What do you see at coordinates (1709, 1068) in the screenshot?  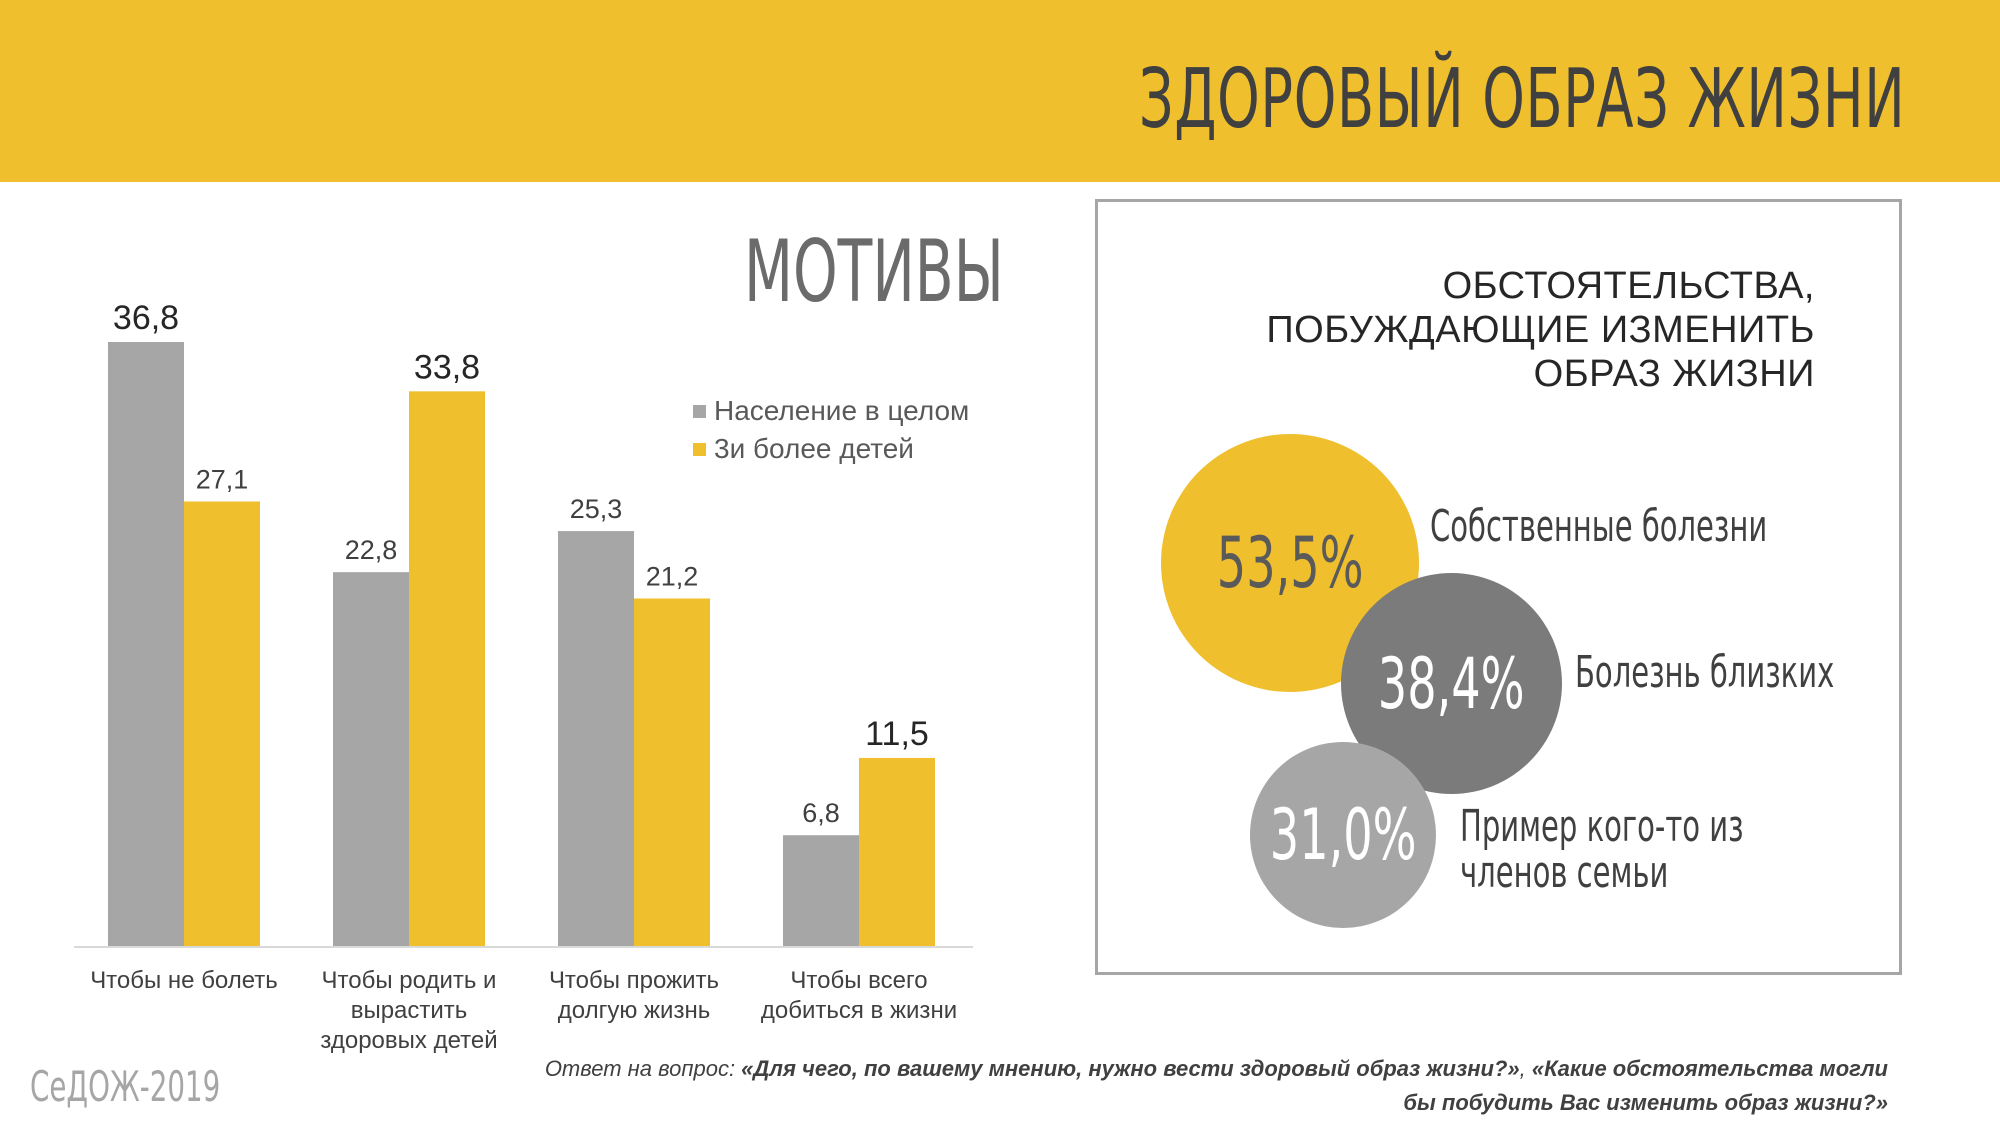 I see `footnote-question-2: «Какие обстоятельства могли` at bounding box center [1709, 1068].